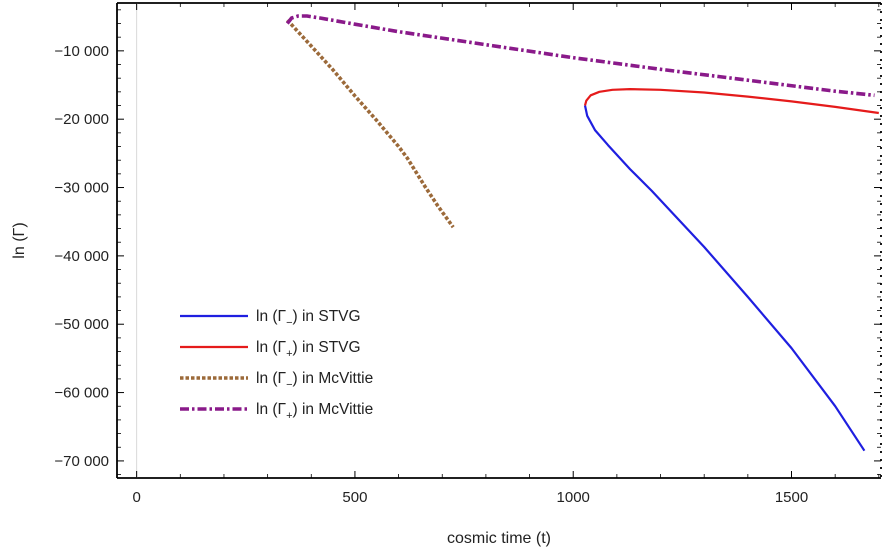 The height and width of the screenshot is (550, 884). Describe the element at coordinates (308, 318) in the screenshot. I see `legend-label-1: ln (Γ−) in STVG` at that location.